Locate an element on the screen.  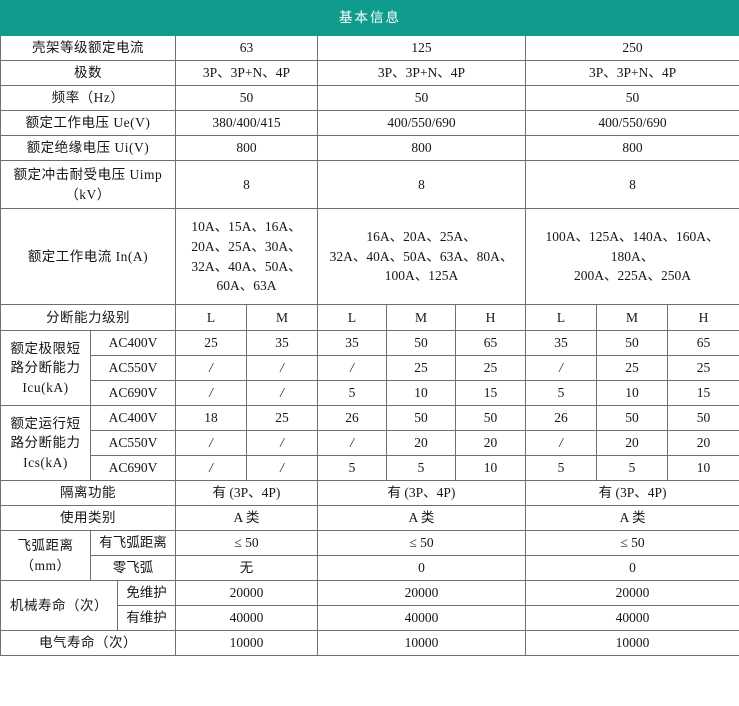
row-label-in-current: 额定工作电流 In(A) is located at coordinates (88, 256).